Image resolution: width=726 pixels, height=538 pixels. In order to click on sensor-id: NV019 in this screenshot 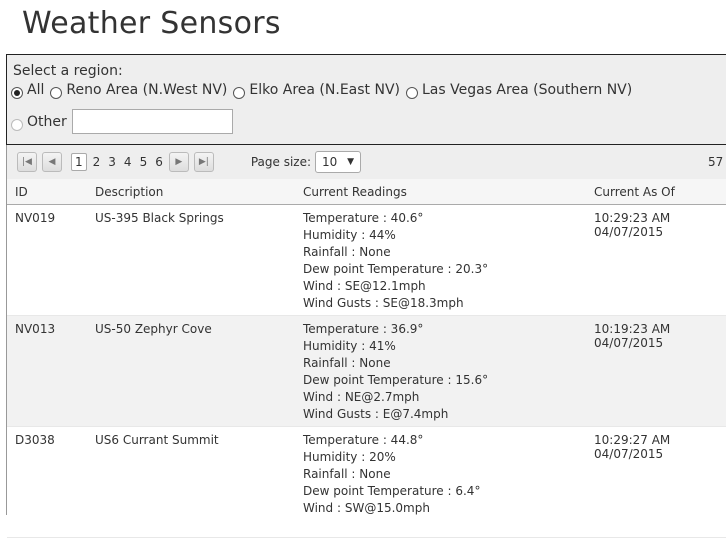, I will do `click(35, 218)`.